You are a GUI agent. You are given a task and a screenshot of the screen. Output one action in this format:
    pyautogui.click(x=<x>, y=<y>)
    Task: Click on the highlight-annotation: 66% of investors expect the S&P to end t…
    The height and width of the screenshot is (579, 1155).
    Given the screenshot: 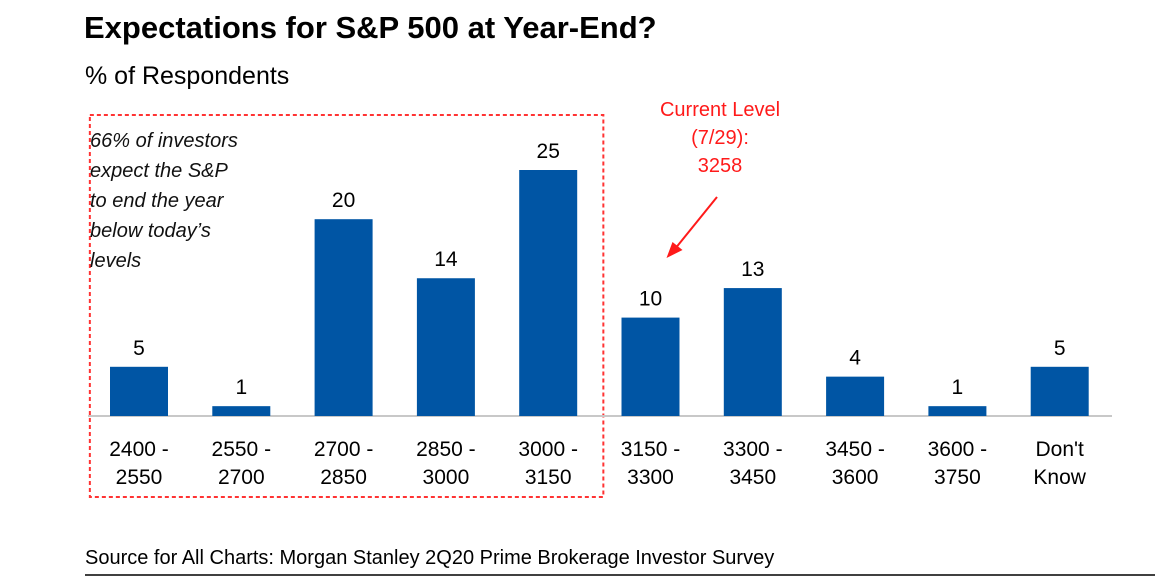 What is the action you would take?
    pyautogui.click(x=200, y=201)
    